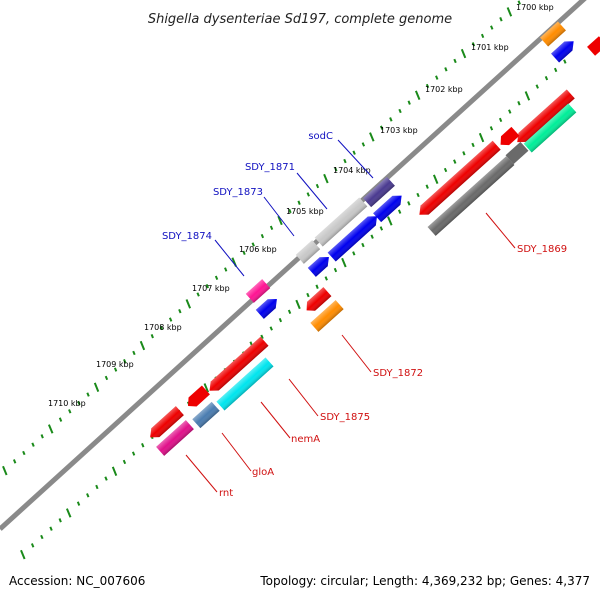 This screenshot has width=600, height=600. What do you see at coordinates (197, 398) in the screenshot?
I see `gene-red-gloA` at bounding box center [197, 398].